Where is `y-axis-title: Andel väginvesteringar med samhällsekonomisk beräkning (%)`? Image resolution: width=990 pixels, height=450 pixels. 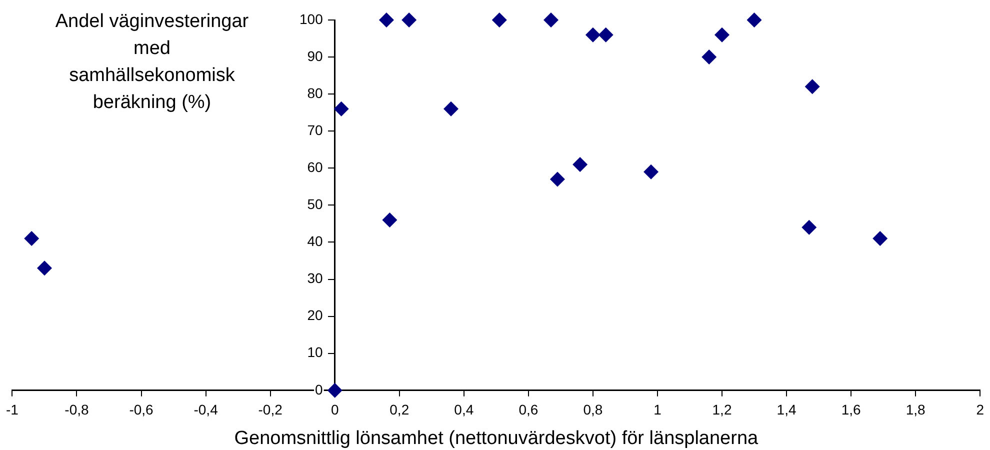 y-axis-title: Andel väginvesteringar med samhällsekonomisk beräkning (%) is located at coordinates (152, 62).